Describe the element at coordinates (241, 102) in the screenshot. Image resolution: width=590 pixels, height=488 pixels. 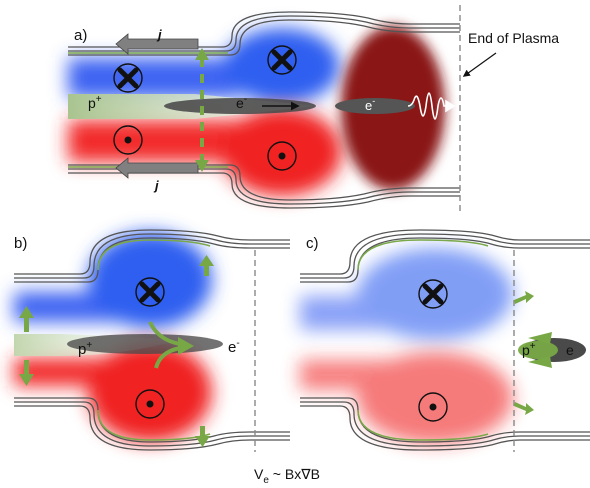
I see `panel-a-electron-label: e-` at that location.